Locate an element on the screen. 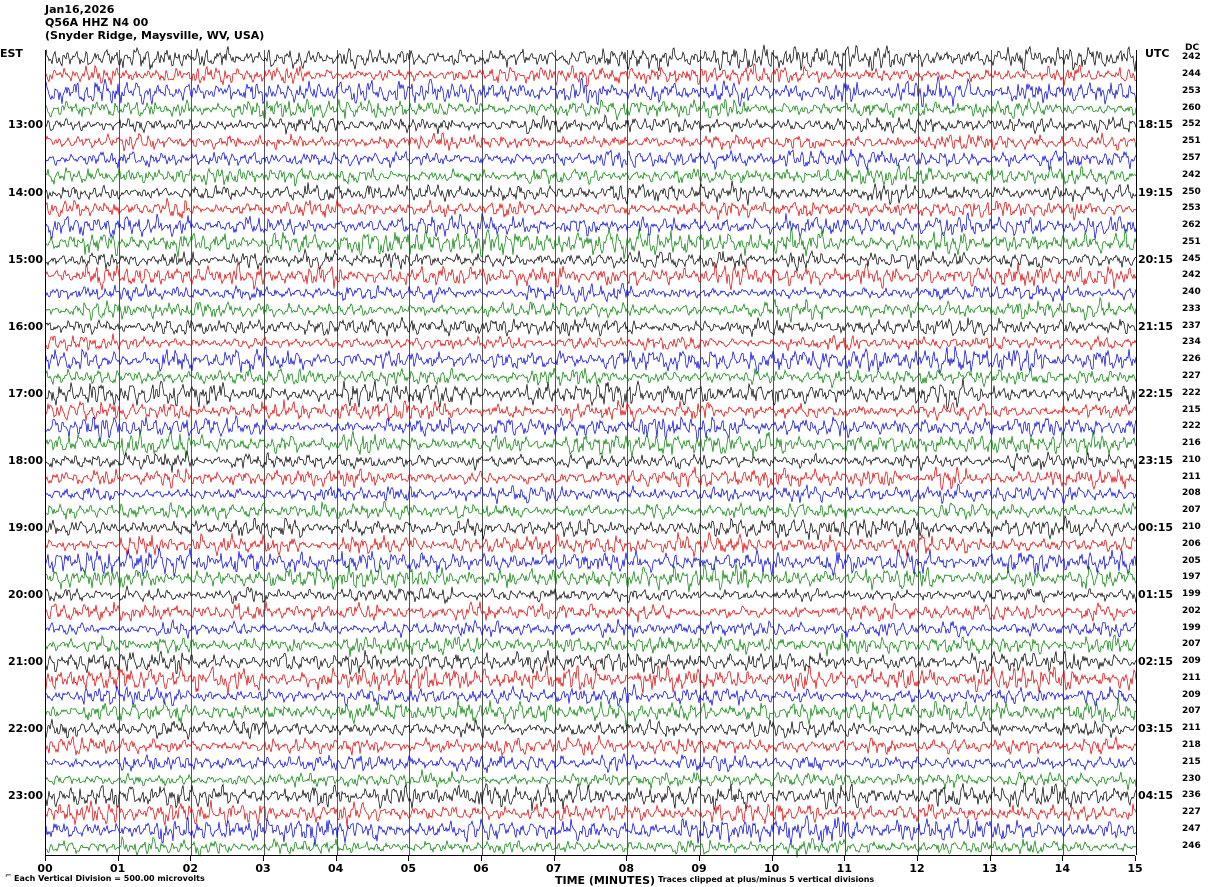 This screenshot has height=887, width=1210. row-dc-value: 240 is located at coordinates (1191, 292).